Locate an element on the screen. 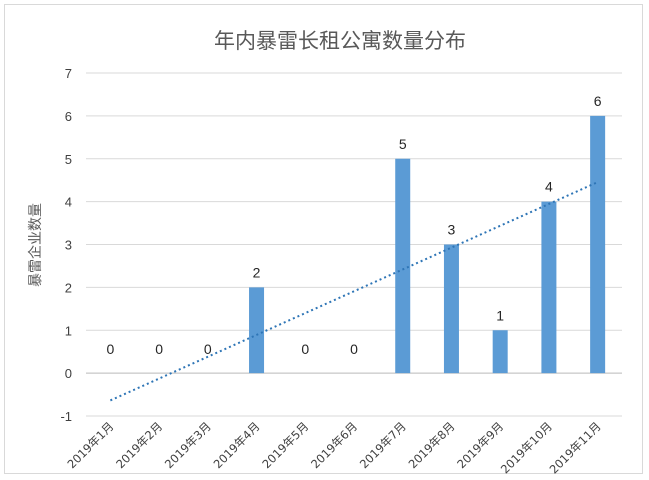 This screenshot has height=480, width=649. y-tick-labels: -1 0 1 2 3 4 5 6 7 is located at coordinates (66, 245).